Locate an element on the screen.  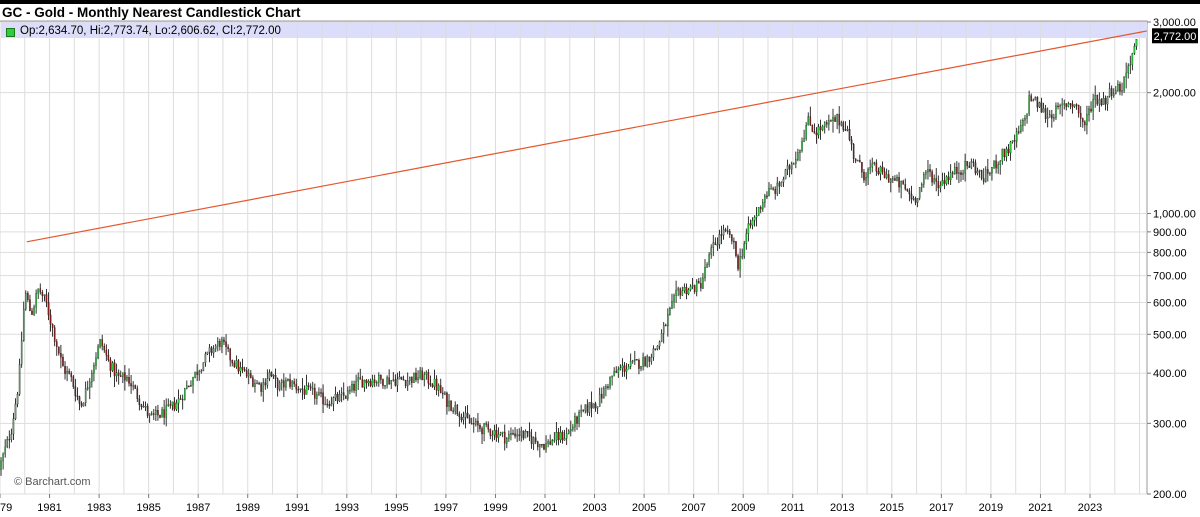
x-tick-label: 2019 is located at coordinates (991, 508).